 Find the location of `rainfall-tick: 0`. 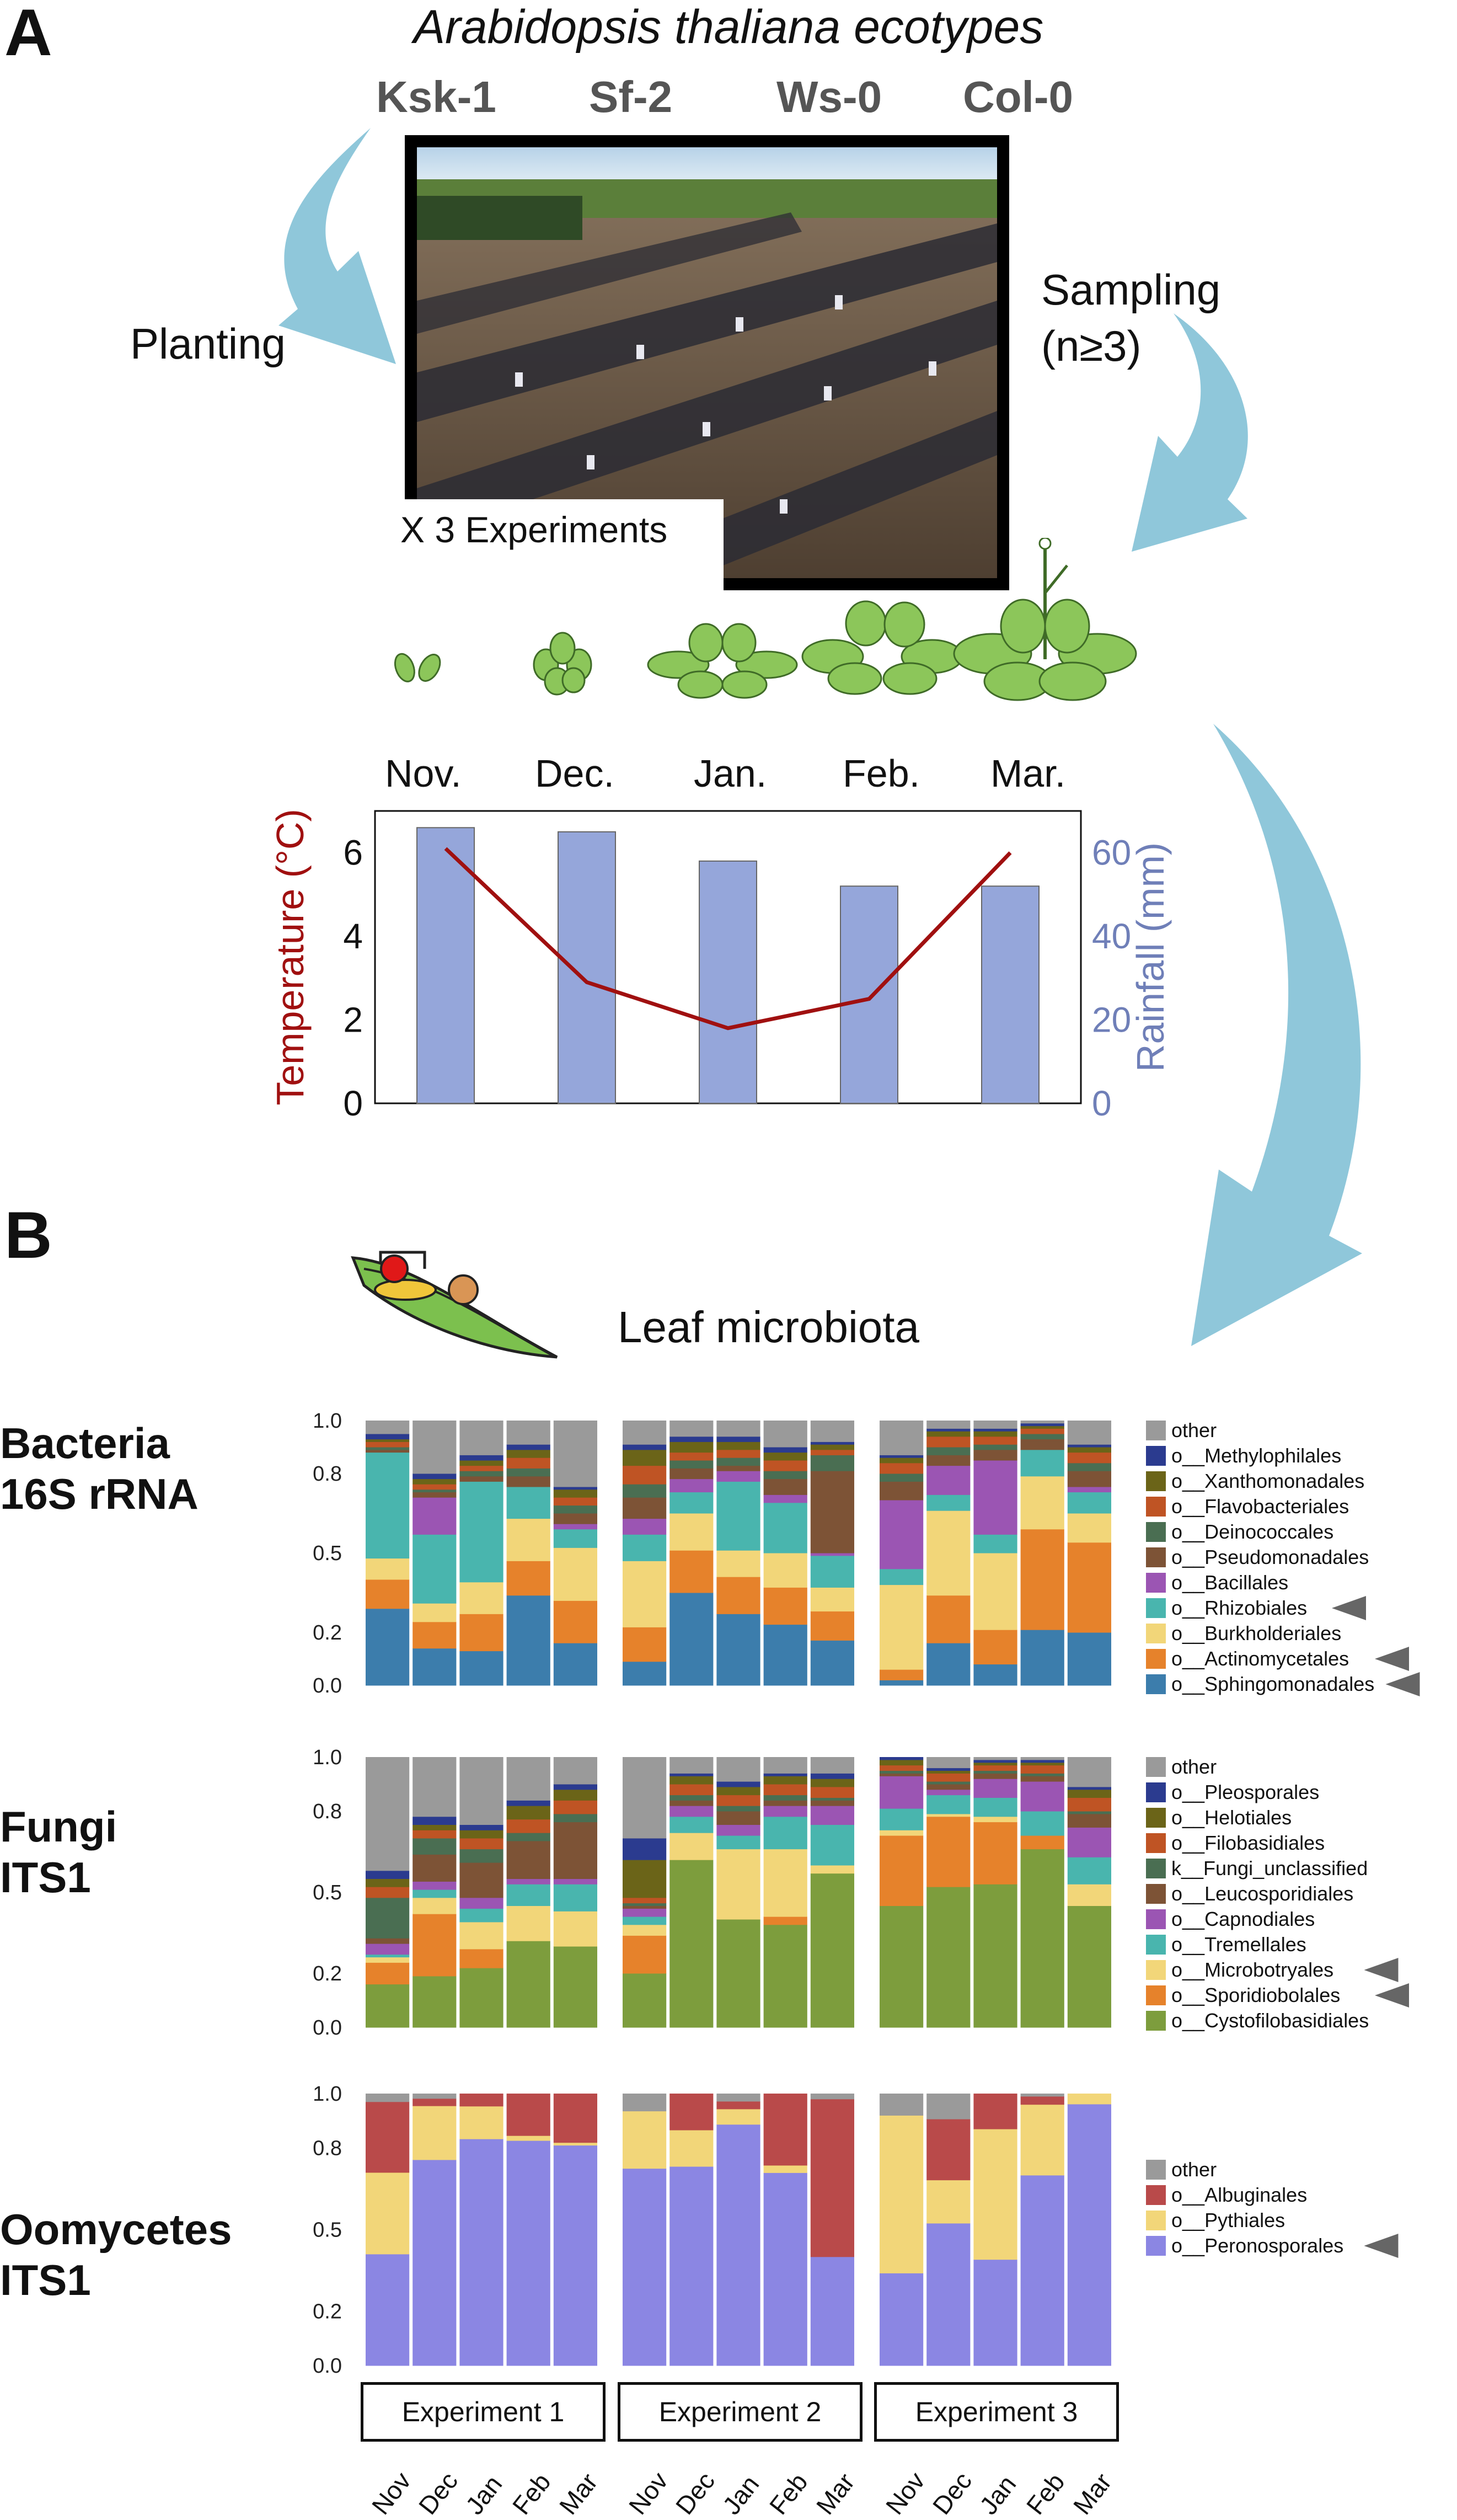

rainfall-tick: 0 is located at coordinates (1102, 1103).